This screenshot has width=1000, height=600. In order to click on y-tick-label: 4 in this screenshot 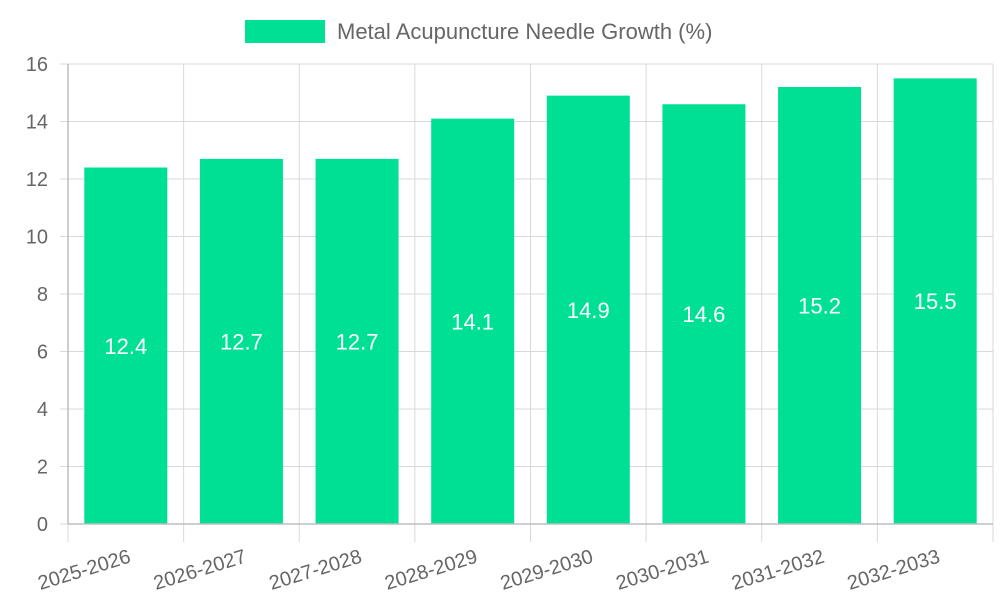, I will do `click(42, 410)`.